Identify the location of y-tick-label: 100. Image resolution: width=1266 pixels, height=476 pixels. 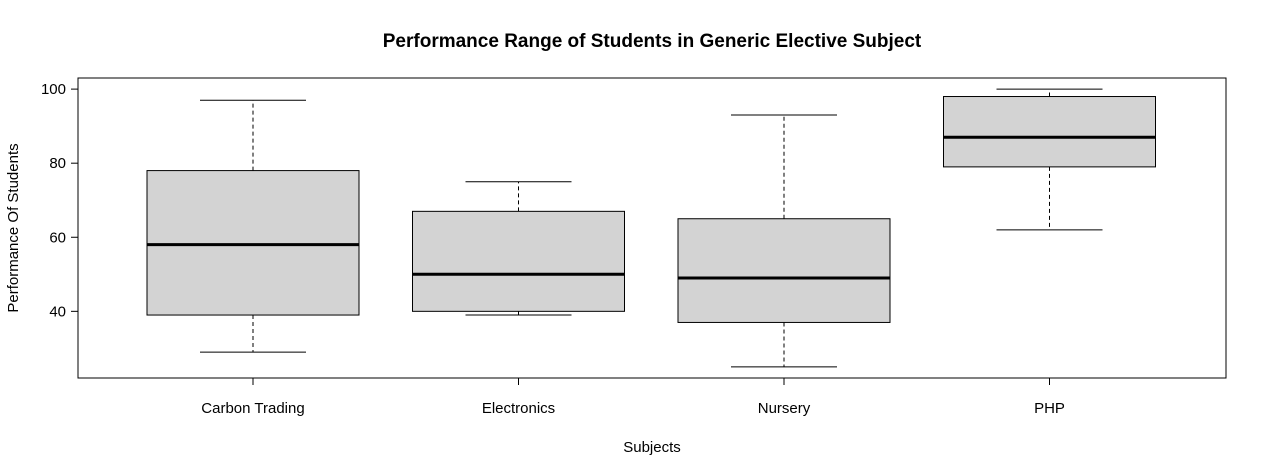
(53, 89).